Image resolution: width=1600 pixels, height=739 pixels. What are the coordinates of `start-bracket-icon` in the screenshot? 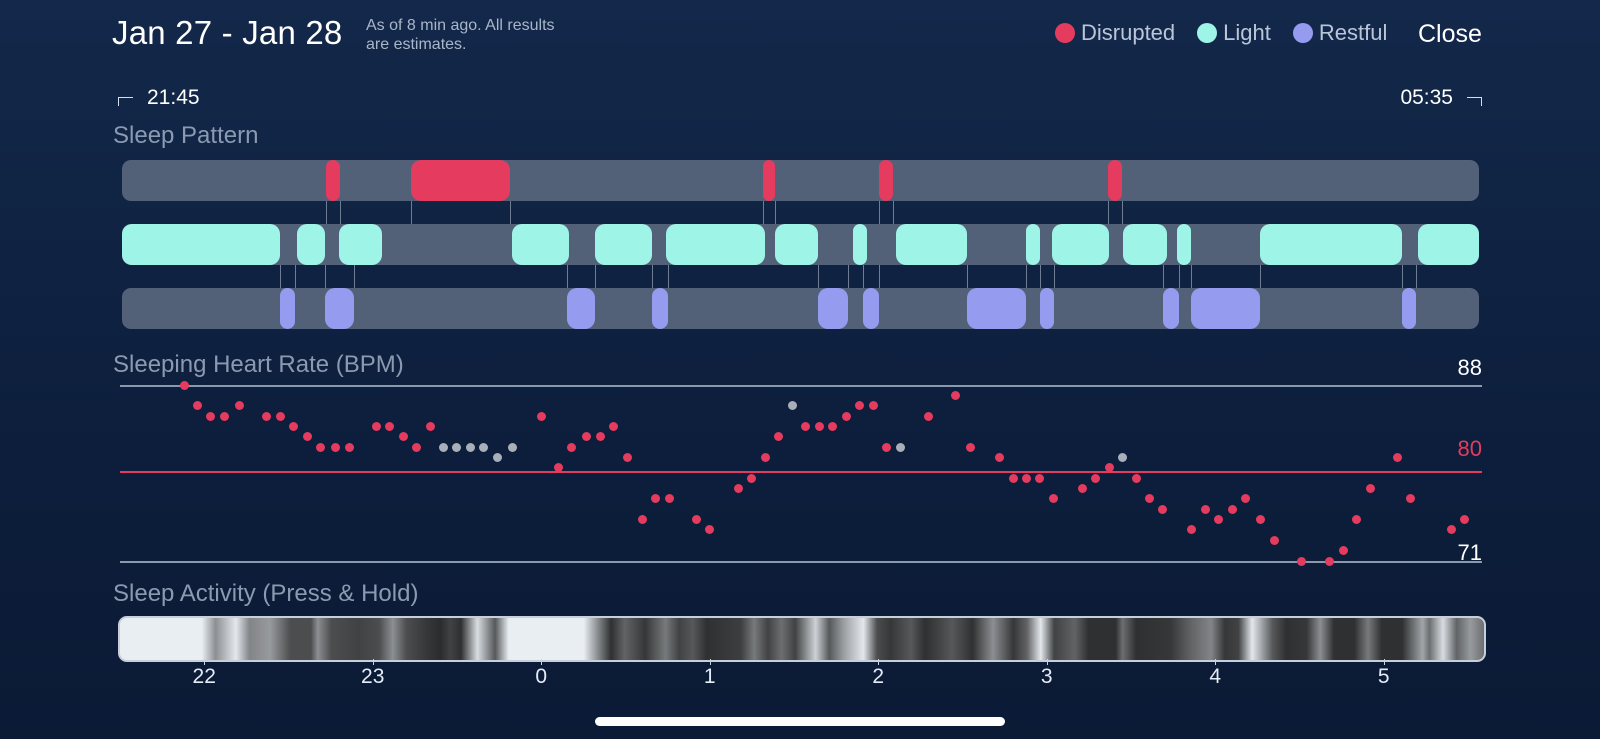 It's located at (125, 101).